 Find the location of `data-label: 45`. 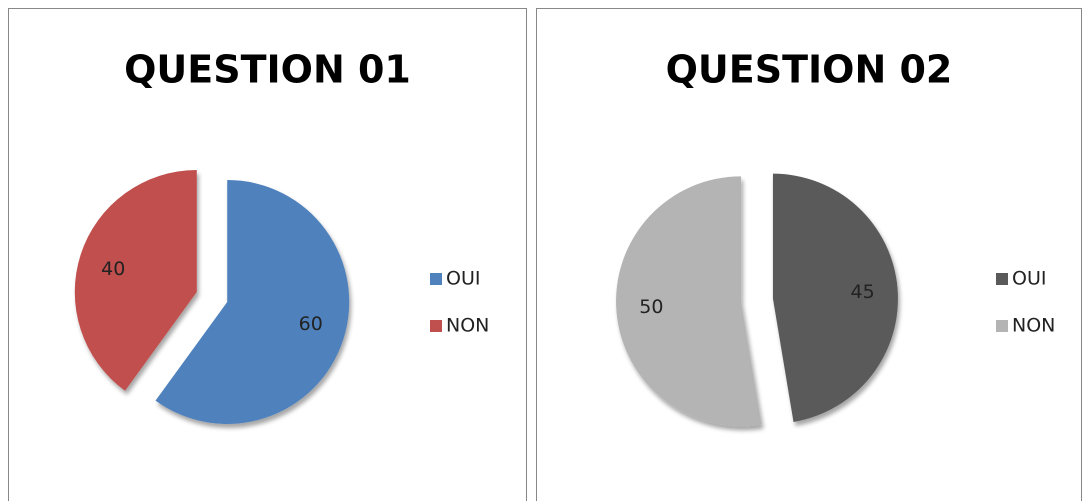

data-label: 45 is located at coordinates (863, 292).